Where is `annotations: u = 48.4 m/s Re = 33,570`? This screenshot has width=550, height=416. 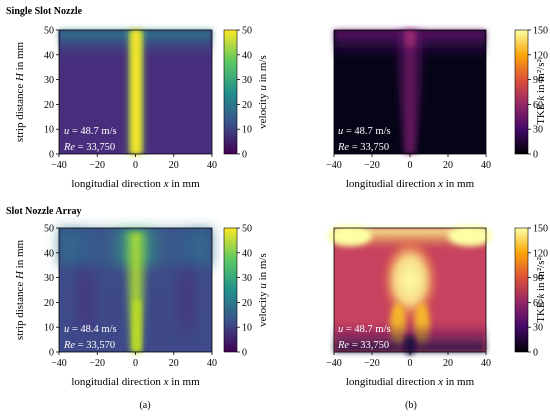
annotations: u = 48.4 m/s Re = 33,570 is located at coordinates (90, 337).